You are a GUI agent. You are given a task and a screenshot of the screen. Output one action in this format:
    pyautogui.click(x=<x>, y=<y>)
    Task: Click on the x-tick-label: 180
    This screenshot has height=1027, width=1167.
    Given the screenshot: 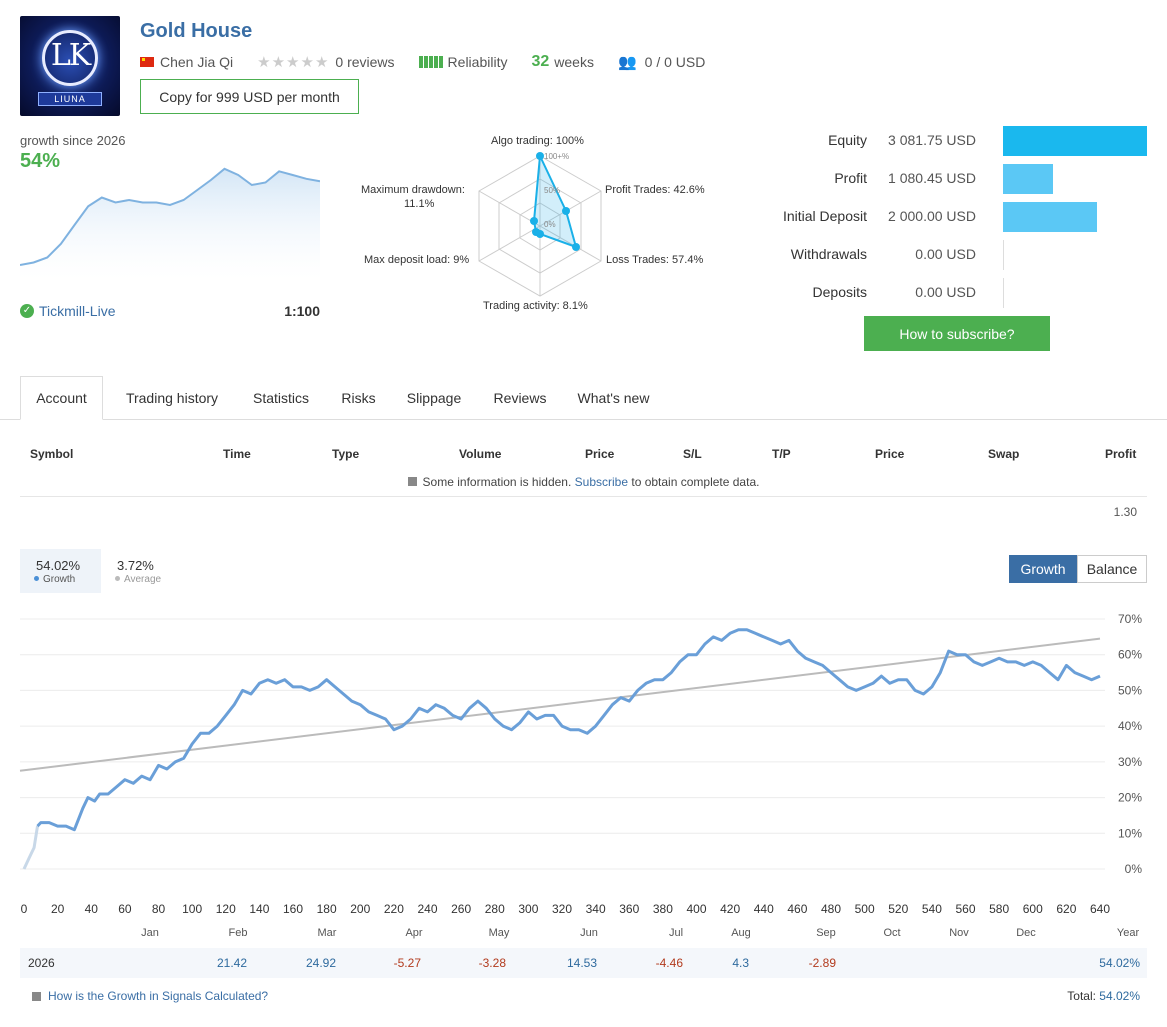 What is the action you would take?
    pyautogui.click(x=327, y=909)
    